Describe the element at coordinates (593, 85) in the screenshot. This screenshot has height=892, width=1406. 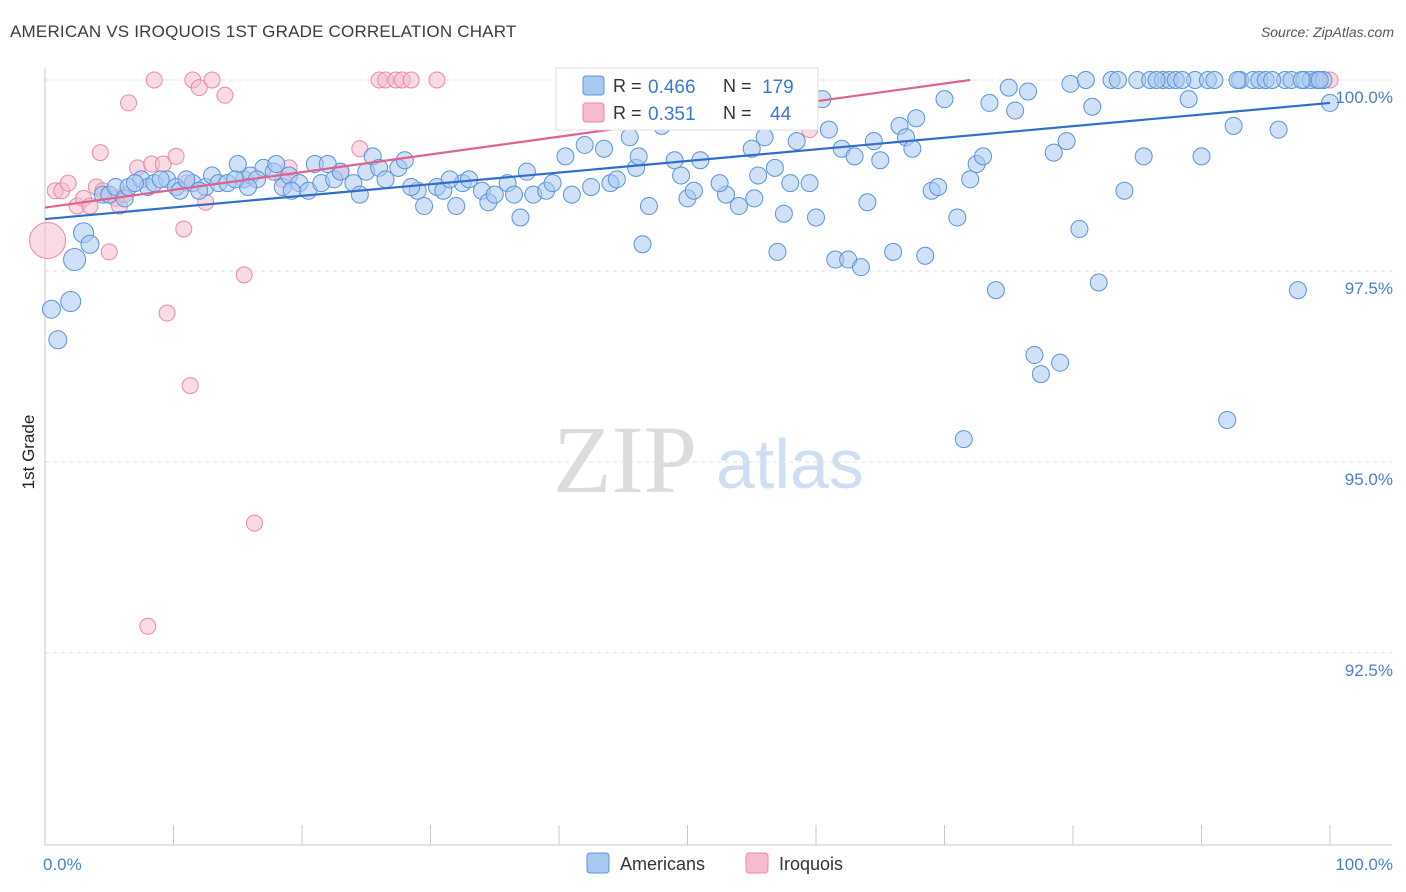
I see `americans-swatch` at that location.